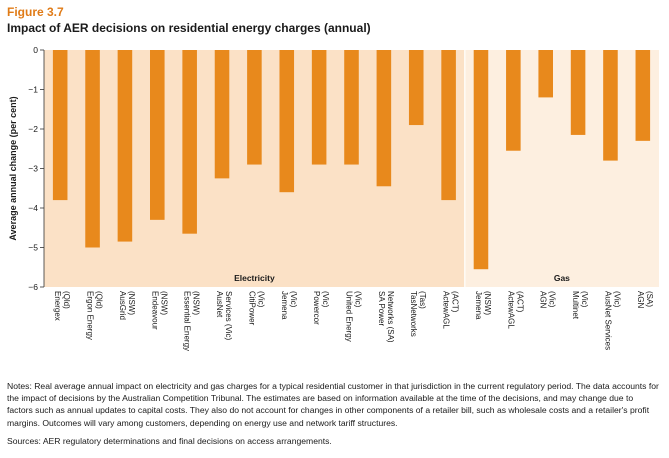 Image resolution: width=669 pixels, height=458 pixels. I want to click on y-tick-label: −5, so click(33, 248).